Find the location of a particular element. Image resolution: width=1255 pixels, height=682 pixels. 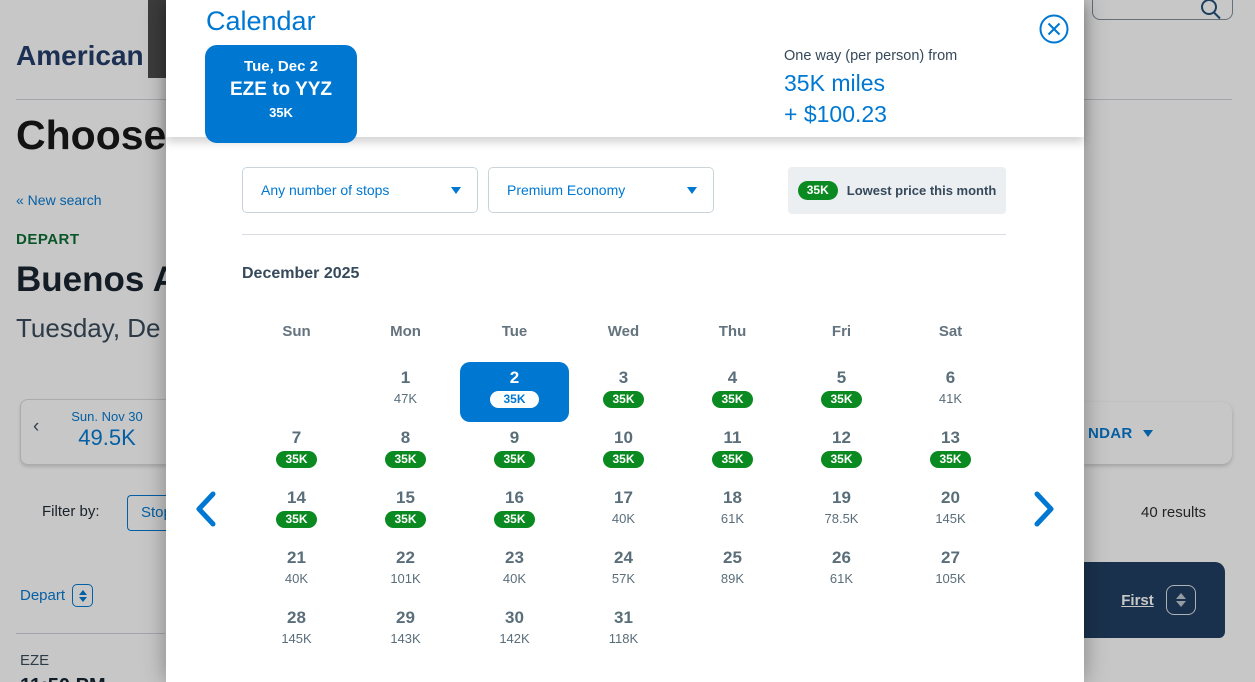

calendar-day-24: 24 57K is located at coordinates (623, 572).